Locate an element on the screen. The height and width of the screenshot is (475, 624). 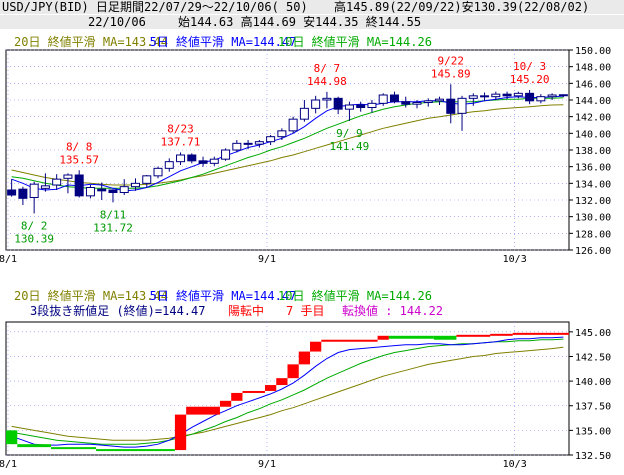
period-high-low: 高145.89(22/09/22)安130.39(22/08/02) is located at coordinates (462, 7).